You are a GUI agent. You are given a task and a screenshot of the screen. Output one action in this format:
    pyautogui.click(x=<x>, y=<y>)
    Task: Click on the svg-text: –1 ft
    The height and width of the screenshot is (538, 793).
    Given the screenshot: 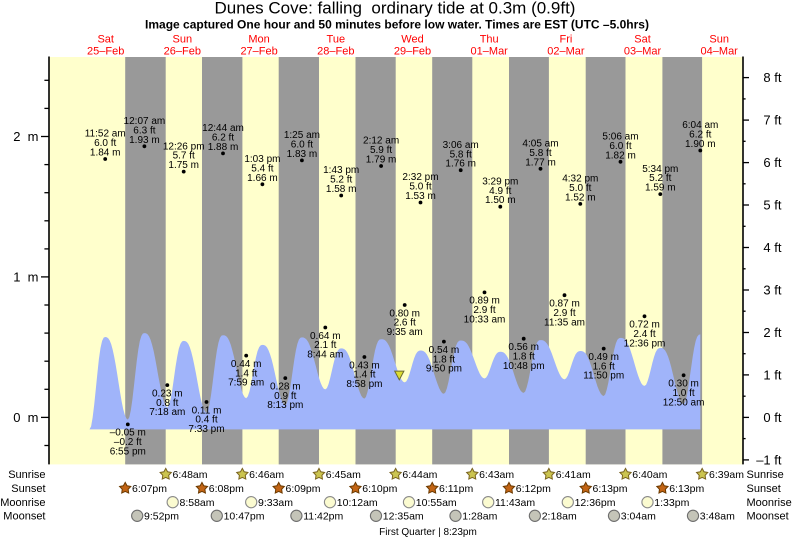 What is the action you would take?
    pyautogui.click(x=769, y=459)
    